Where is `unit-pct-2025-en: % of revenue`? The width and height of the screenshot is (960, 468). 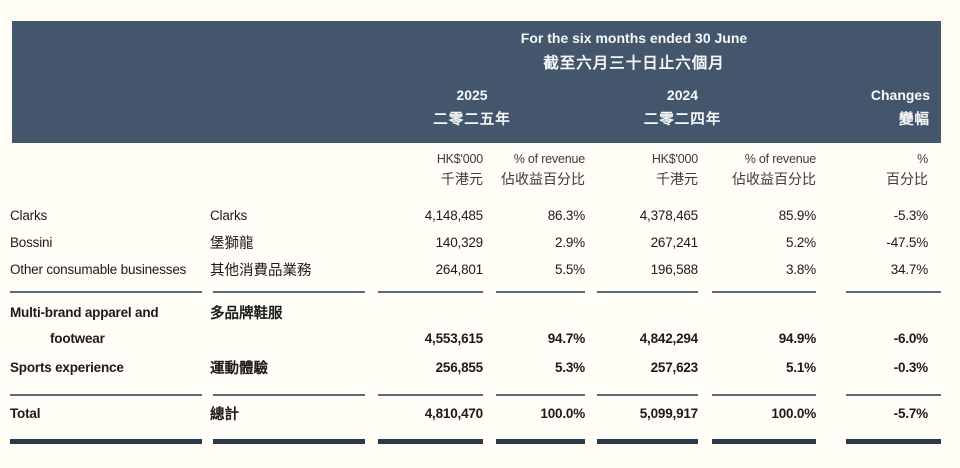
unit-pct-2025-en: % of revenue is located at coordinates (549, 159).